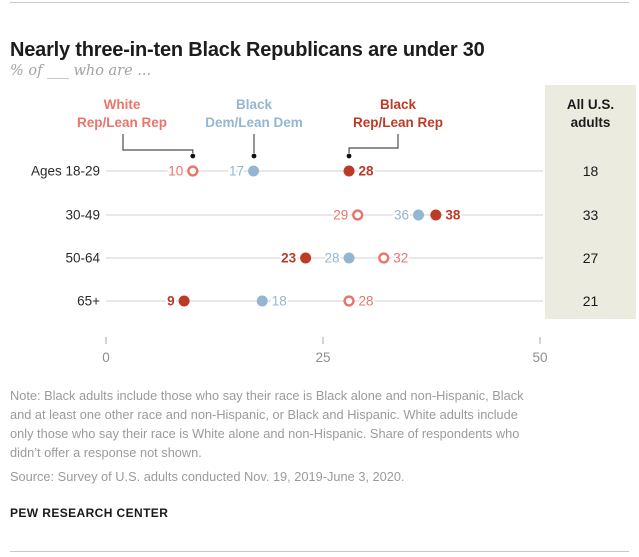 Image resolution: width=639 pixels, height=557 pixels. Describe the element at coordinates (122, 104) in the screenshot. I see `legend-label-white_rep: White` at that location.